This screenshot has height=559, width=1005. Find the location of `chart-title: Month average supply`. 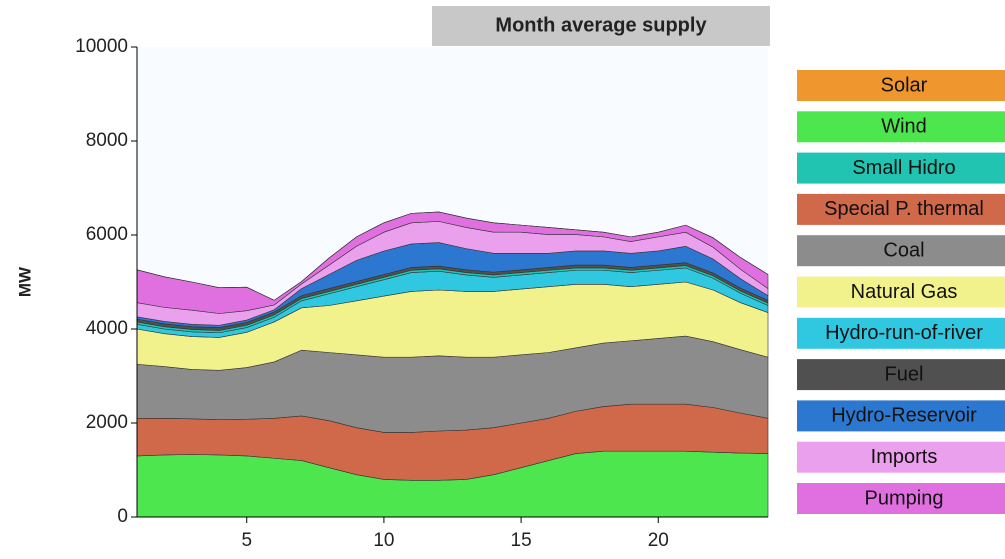

chart-title: Month average supply is located at coordinates (601, 25).